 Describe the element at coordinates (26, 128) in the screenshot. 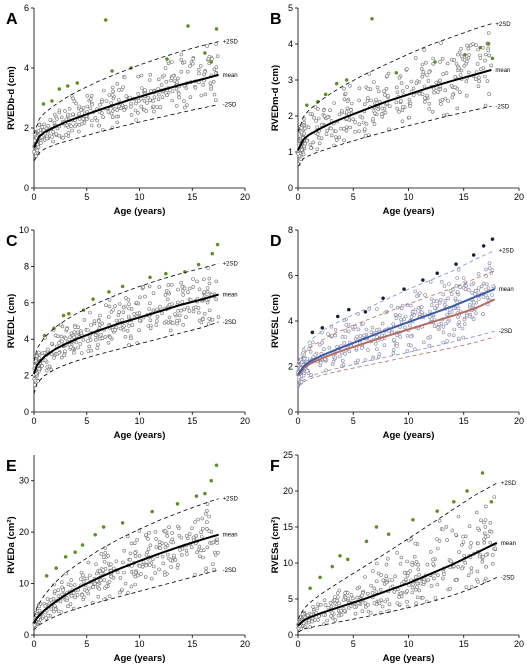

I see `y-tick-label: 2` at that location.